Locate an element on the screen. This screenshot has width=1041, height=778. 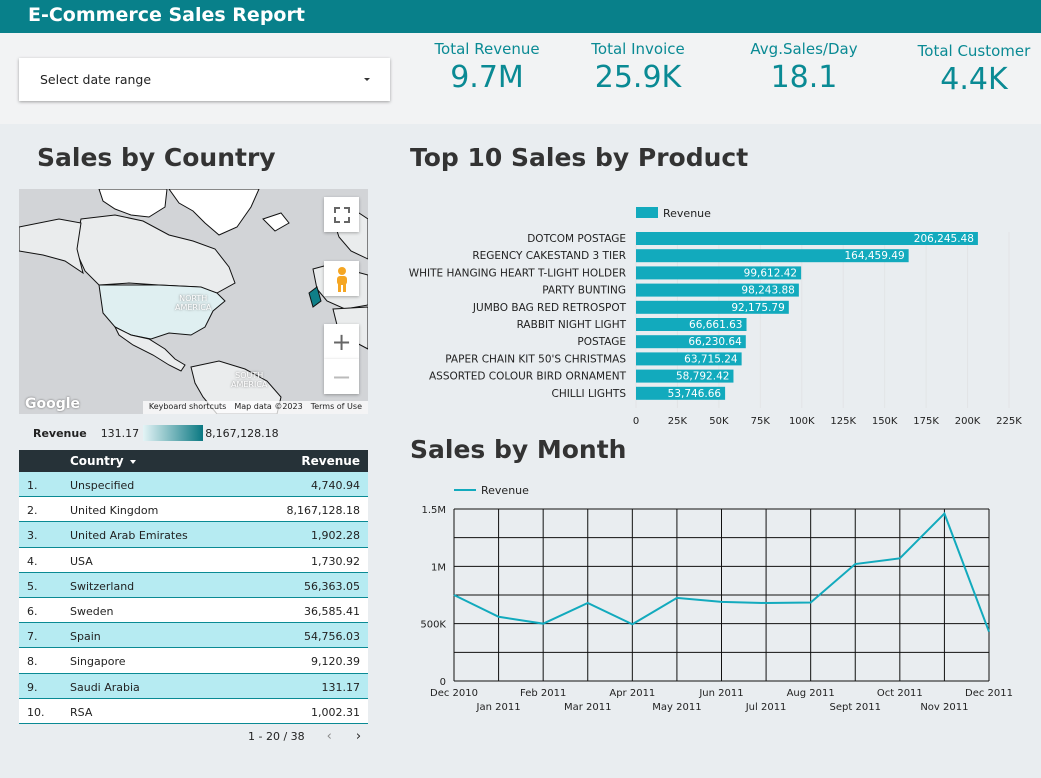
x-tick-label: Sept 2011 is located at coordinates (855, 707).